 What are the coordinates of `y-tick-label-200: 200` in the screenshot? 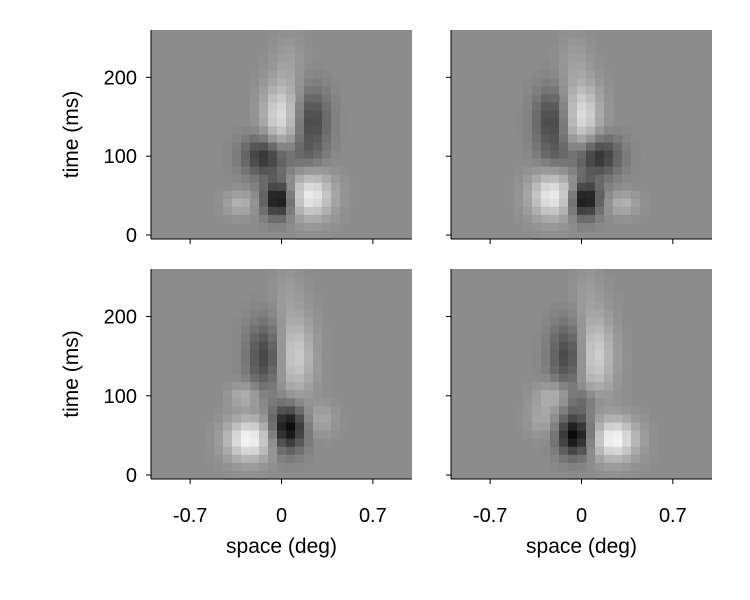 It's located at (120, 78).